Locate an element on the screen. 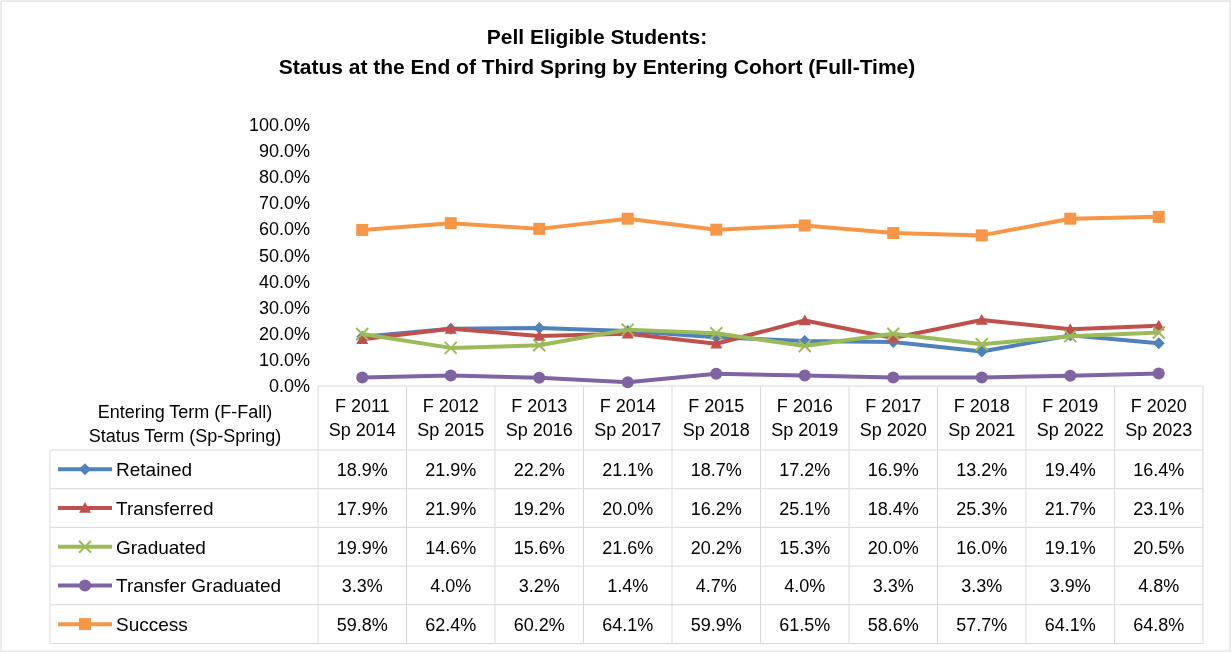  y-tick-label: 20.0% is located at coordinates (284, 333).